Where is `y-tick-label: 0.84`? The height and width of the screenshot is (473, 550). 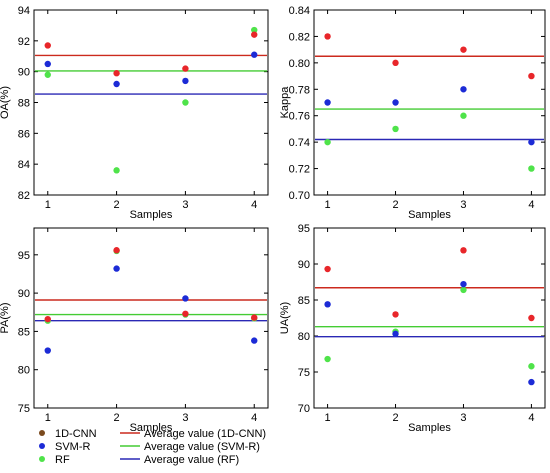
y-tick-label: 0.84 is located at coordinates (299, 11).